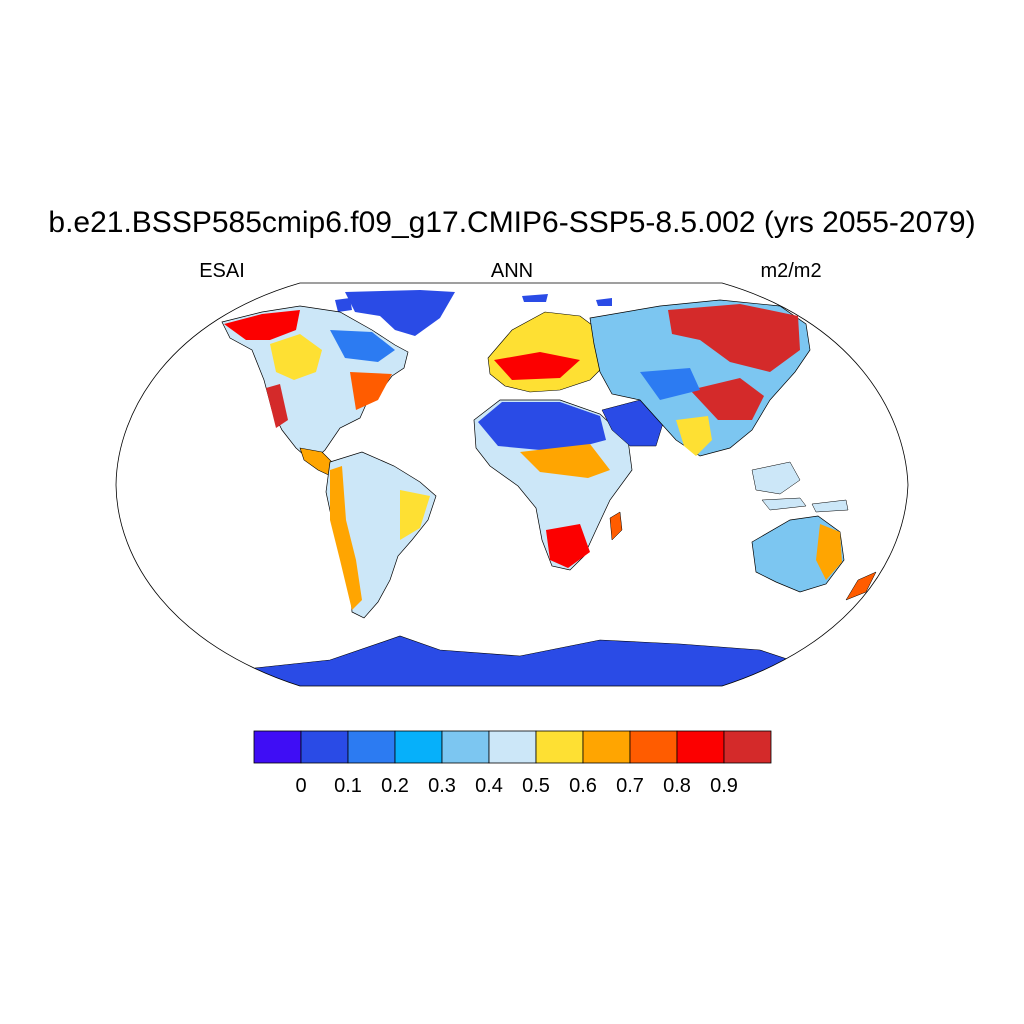  What do you see at coordinates (568, 546) in the screenshot?
I see `southern-africa-red` at bounding box center [568, 546].